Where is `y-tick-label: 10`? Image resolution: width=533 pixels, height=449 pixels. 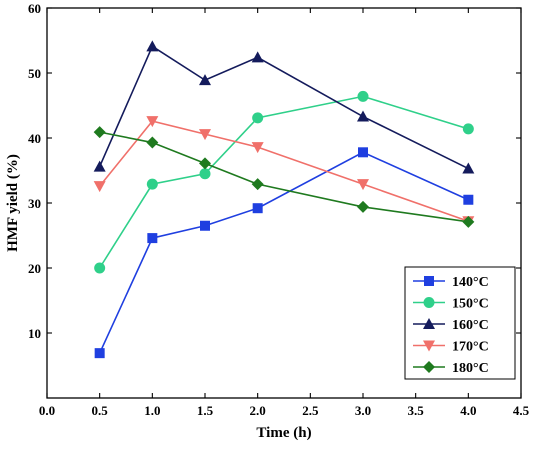 y-tick-label: 10 is located at coordinates (34, 333).